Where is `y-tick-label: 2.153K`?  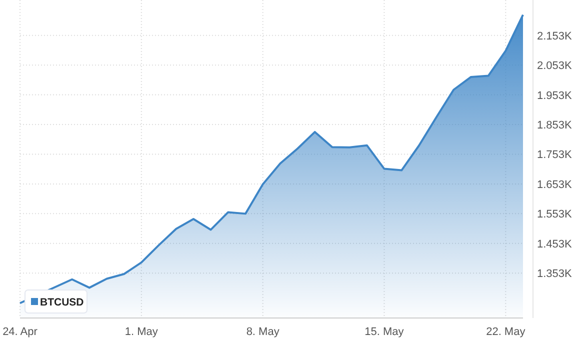
y-tick-label: 2.153K is located at coordinates (555, 36).